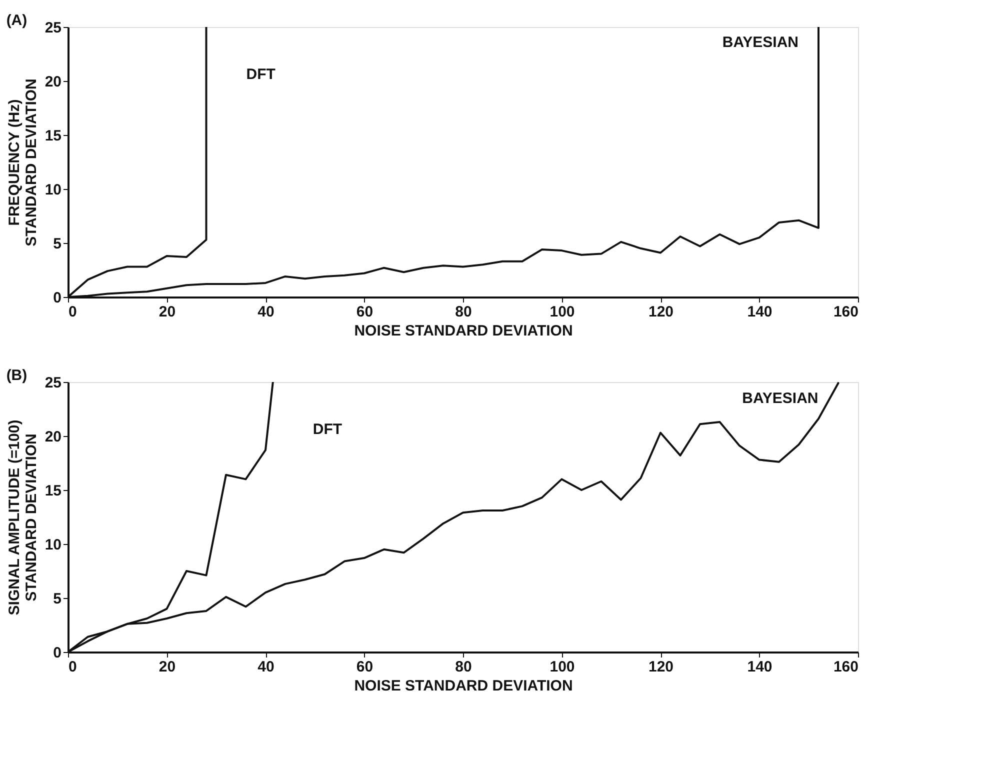  Describe the element at coordinates (17, 375) in the screenshot. I see `chart-title: (B)` at that location.